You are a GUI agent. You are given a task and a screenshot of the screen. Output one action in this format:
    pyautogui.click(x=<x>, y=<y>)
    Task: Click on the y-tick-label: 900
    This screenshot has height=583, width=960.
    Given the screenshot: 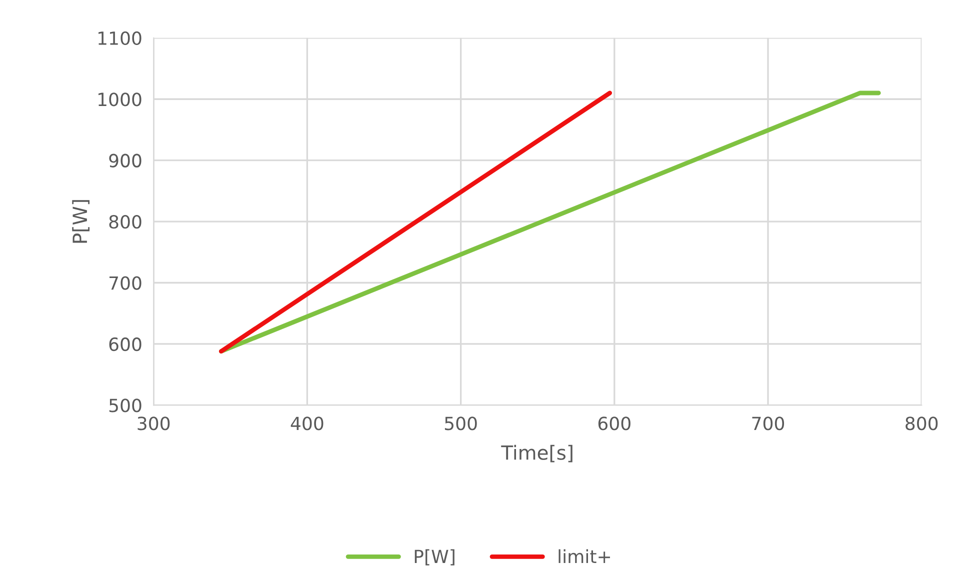 What is the action you would take?
    pyautogui.click(x=125, y=161)
    